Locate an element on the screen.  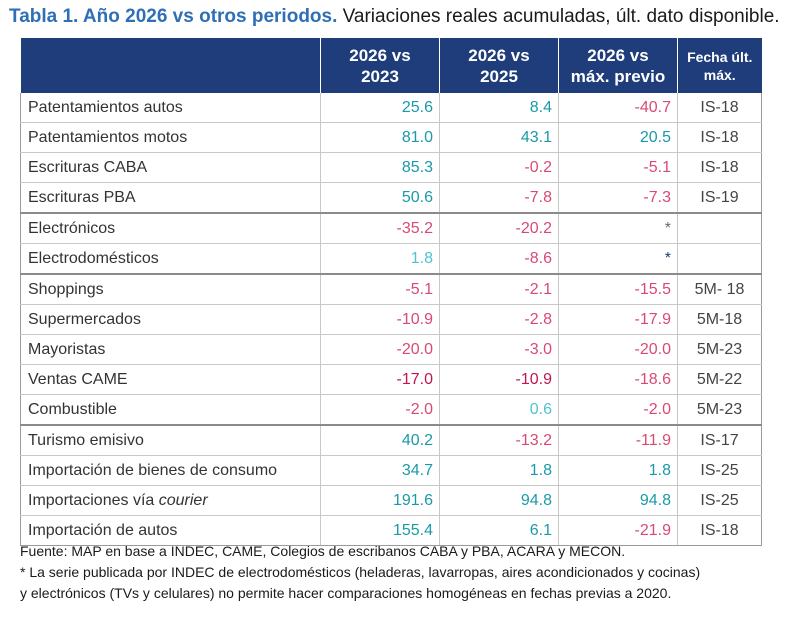
row-value-c2: 1.8 is located at coordinates (499, 470).